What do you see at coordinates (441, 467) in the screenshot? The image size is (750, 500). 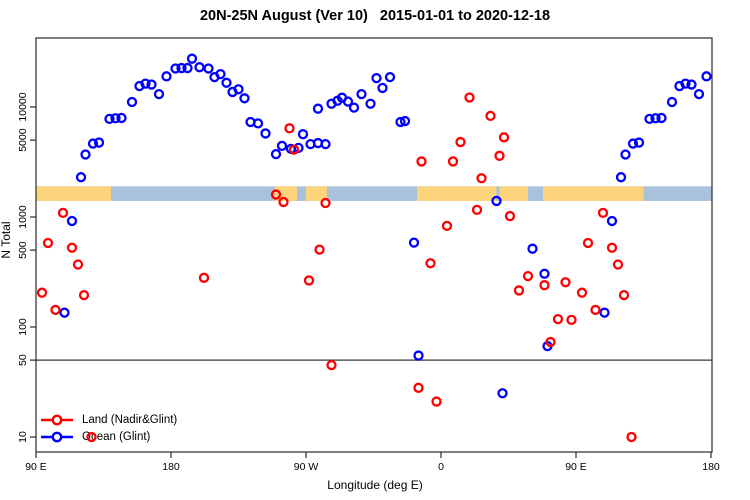 I see `x-tick-label: 0` at bounding box center [441, 467].